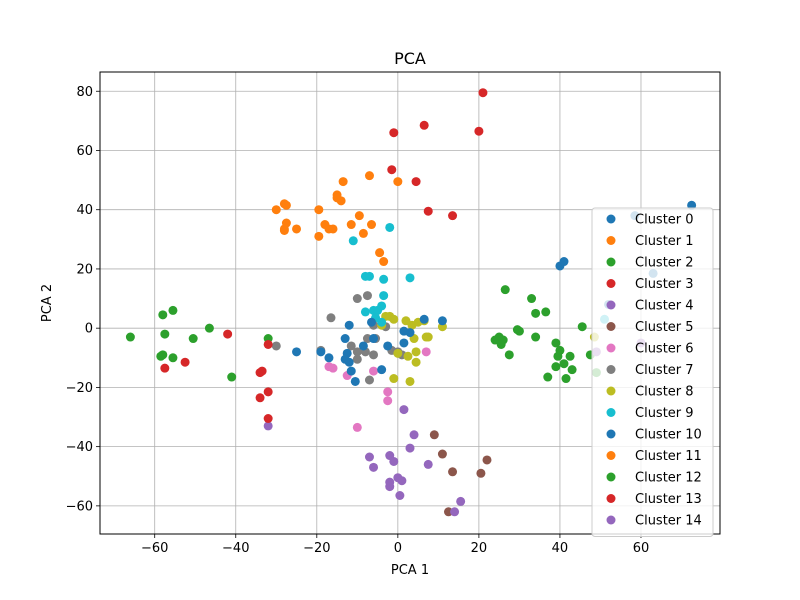 This screenshot has height=600, width=800. Describe the element at coordinates (84, 92) in the screenshot. I see `y-tick-label: 80` at that location.